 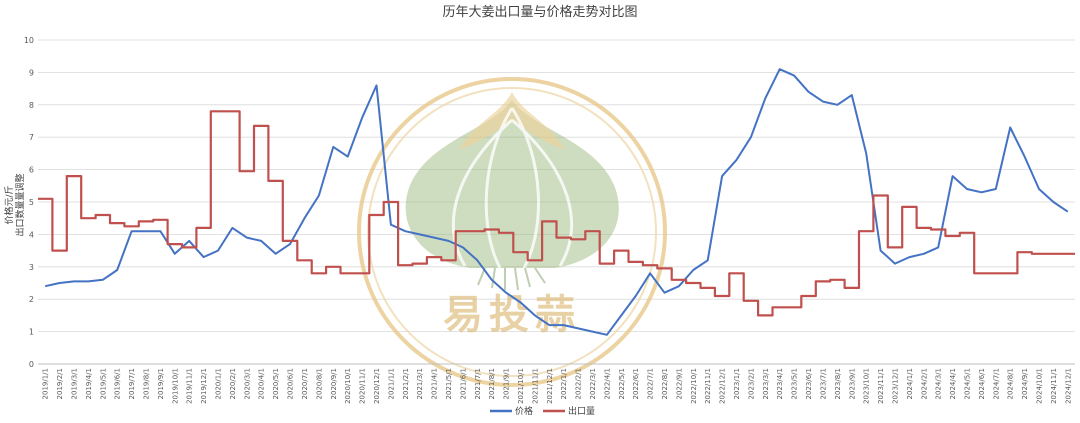 I want to click on x-tick-label: 2021/4/1, so click(x=435, y=383).